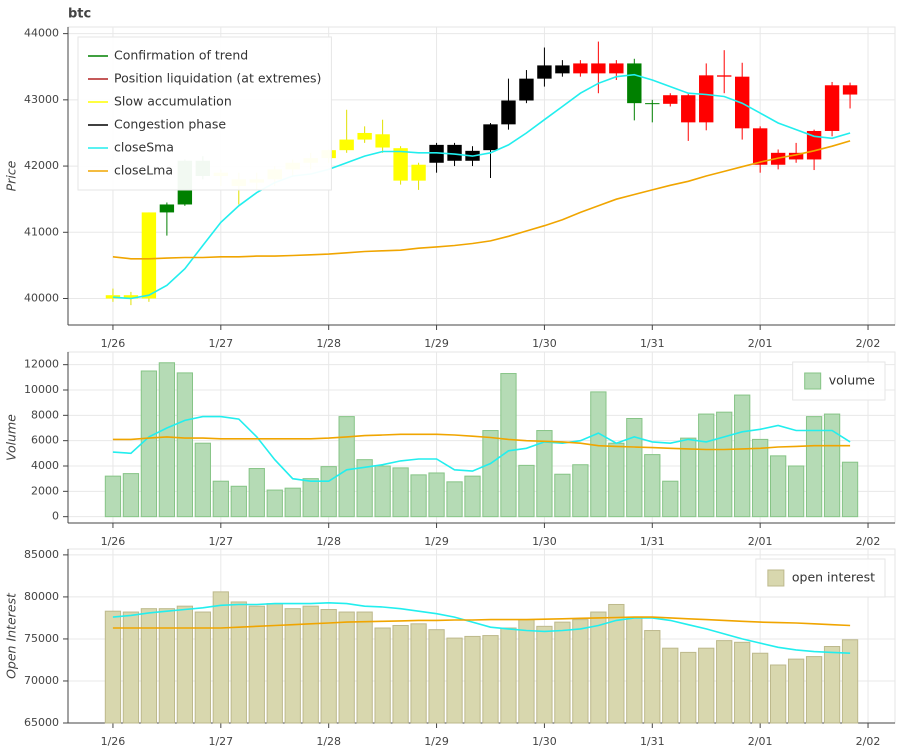 The width and height of the screenshot is (900, 750). Describe the element at coordinates (55, 516) in the screenshot. I see `y-tick-label: 0` at that location.